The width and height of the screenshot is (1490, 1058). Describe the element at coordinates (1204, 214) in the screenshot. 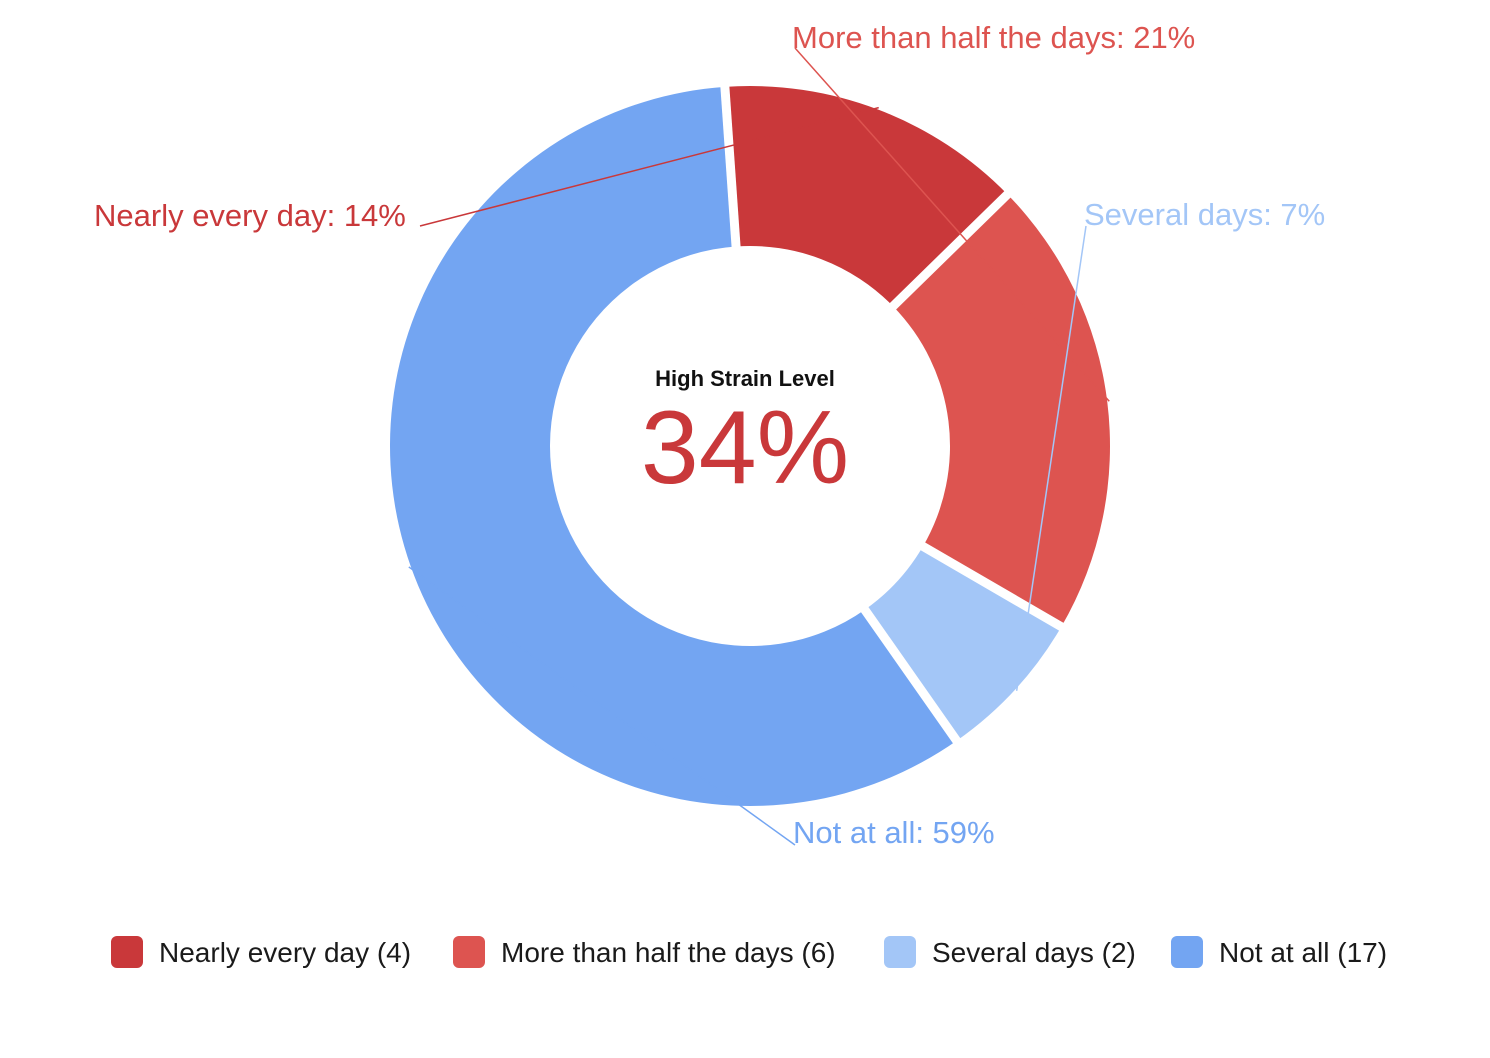

I see `slice-label-several-days: Several days: 7%` at that location.